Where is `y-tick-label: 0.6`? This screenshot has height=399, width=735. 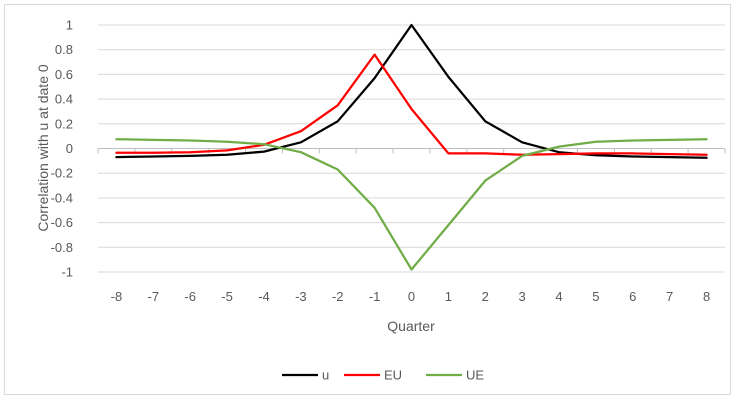 y-tick-label: 0.6 is located at coordinates (64, 74).